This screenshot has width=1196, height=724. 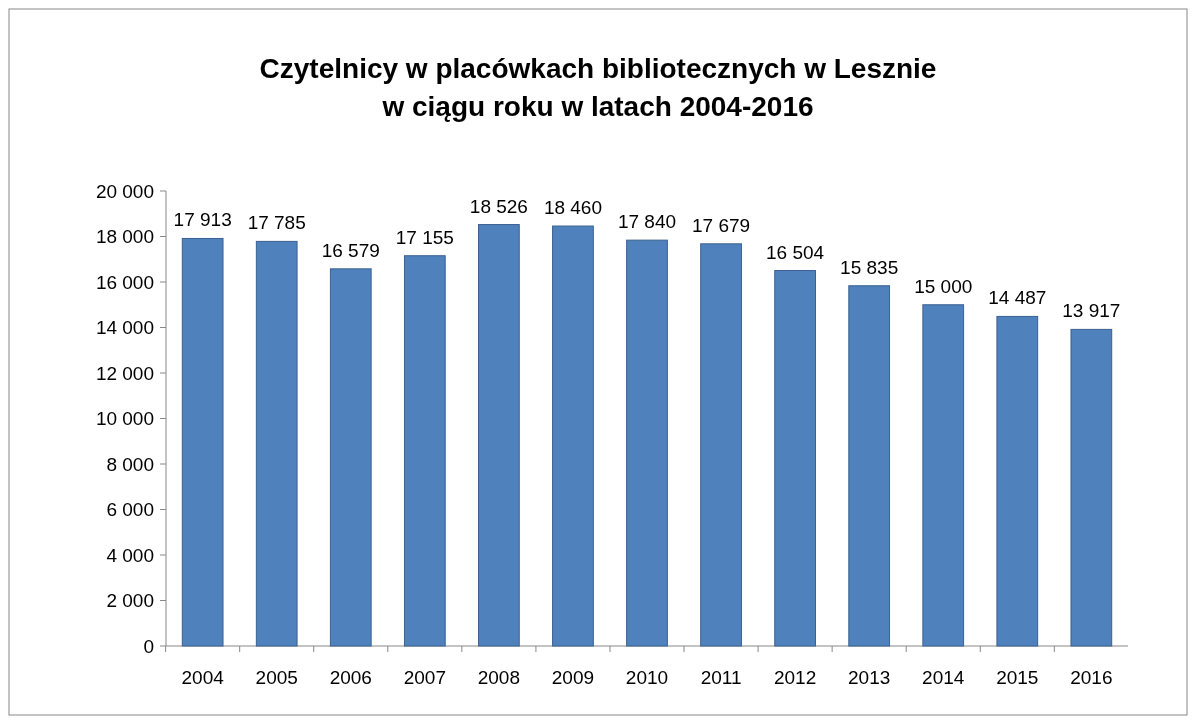 What do you see at coordinates (124, 282) in the screenshot?
I see `y-tick-label: 16 000` at bounding box center [124, 282].